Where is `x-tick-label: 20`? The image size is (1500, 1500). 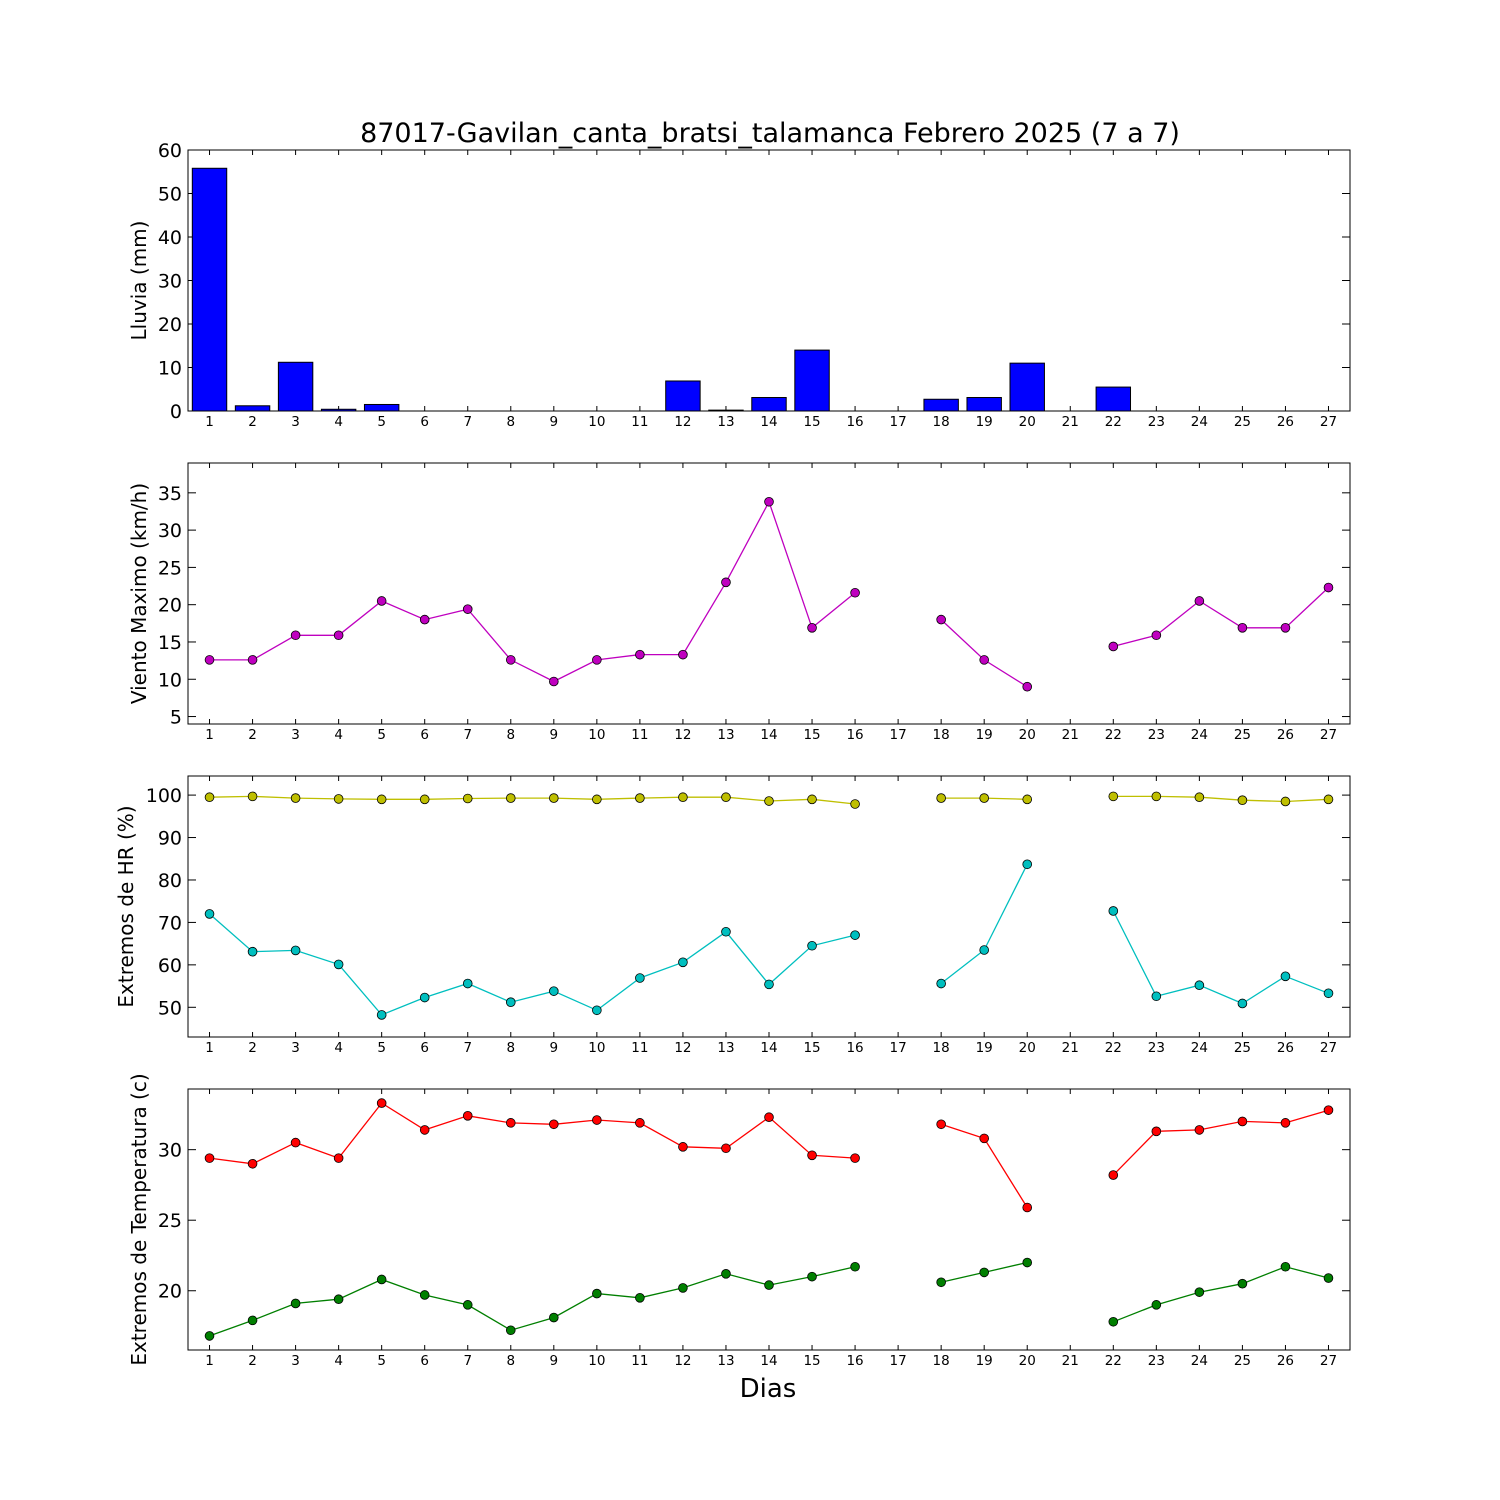
x-tick-label: 20 is located at coordinates (1027, 735).